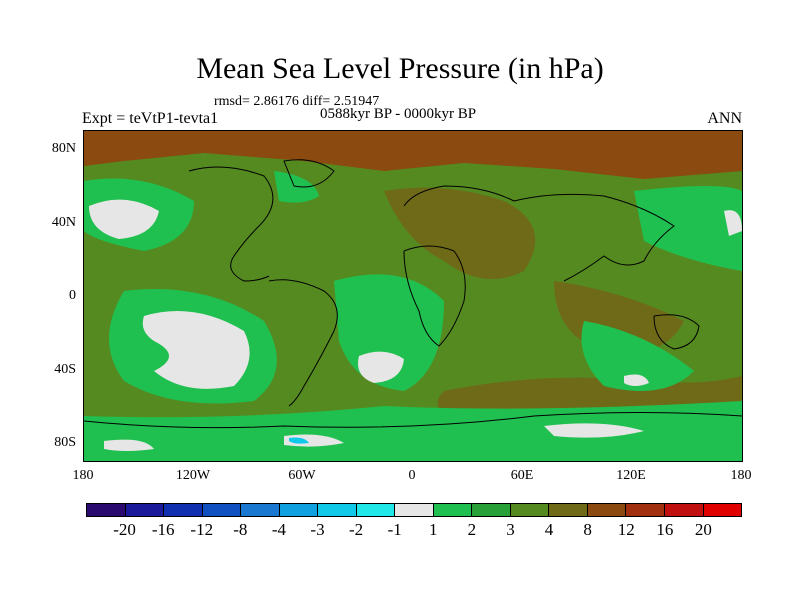 This screenshot has height=600, width=800. Describe the element at coordinates (433, 529) in the screenshot. I see `colorbar-label: 1` at that location.